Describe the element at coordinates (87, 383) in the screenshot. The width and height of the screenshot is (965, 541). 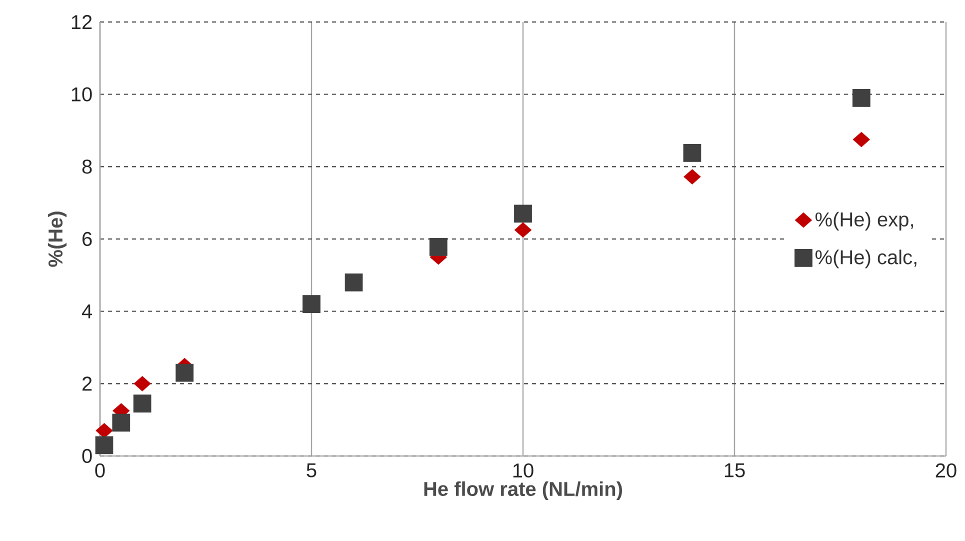
I see `y-tick-label: 2` at that location.